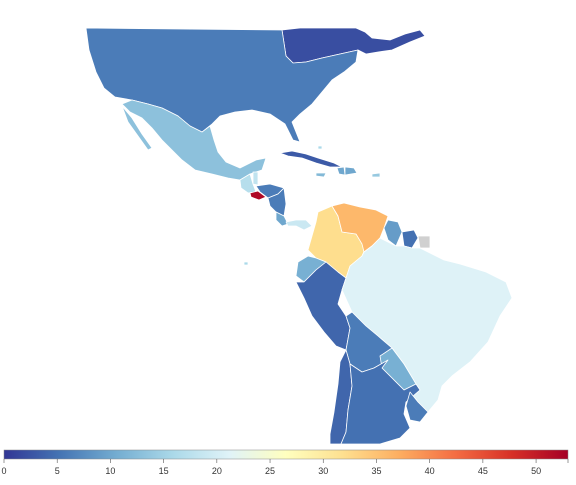 The height and width of the screenshot is (485, 576). I want to click on country-french-guiana, so click(424, 242).